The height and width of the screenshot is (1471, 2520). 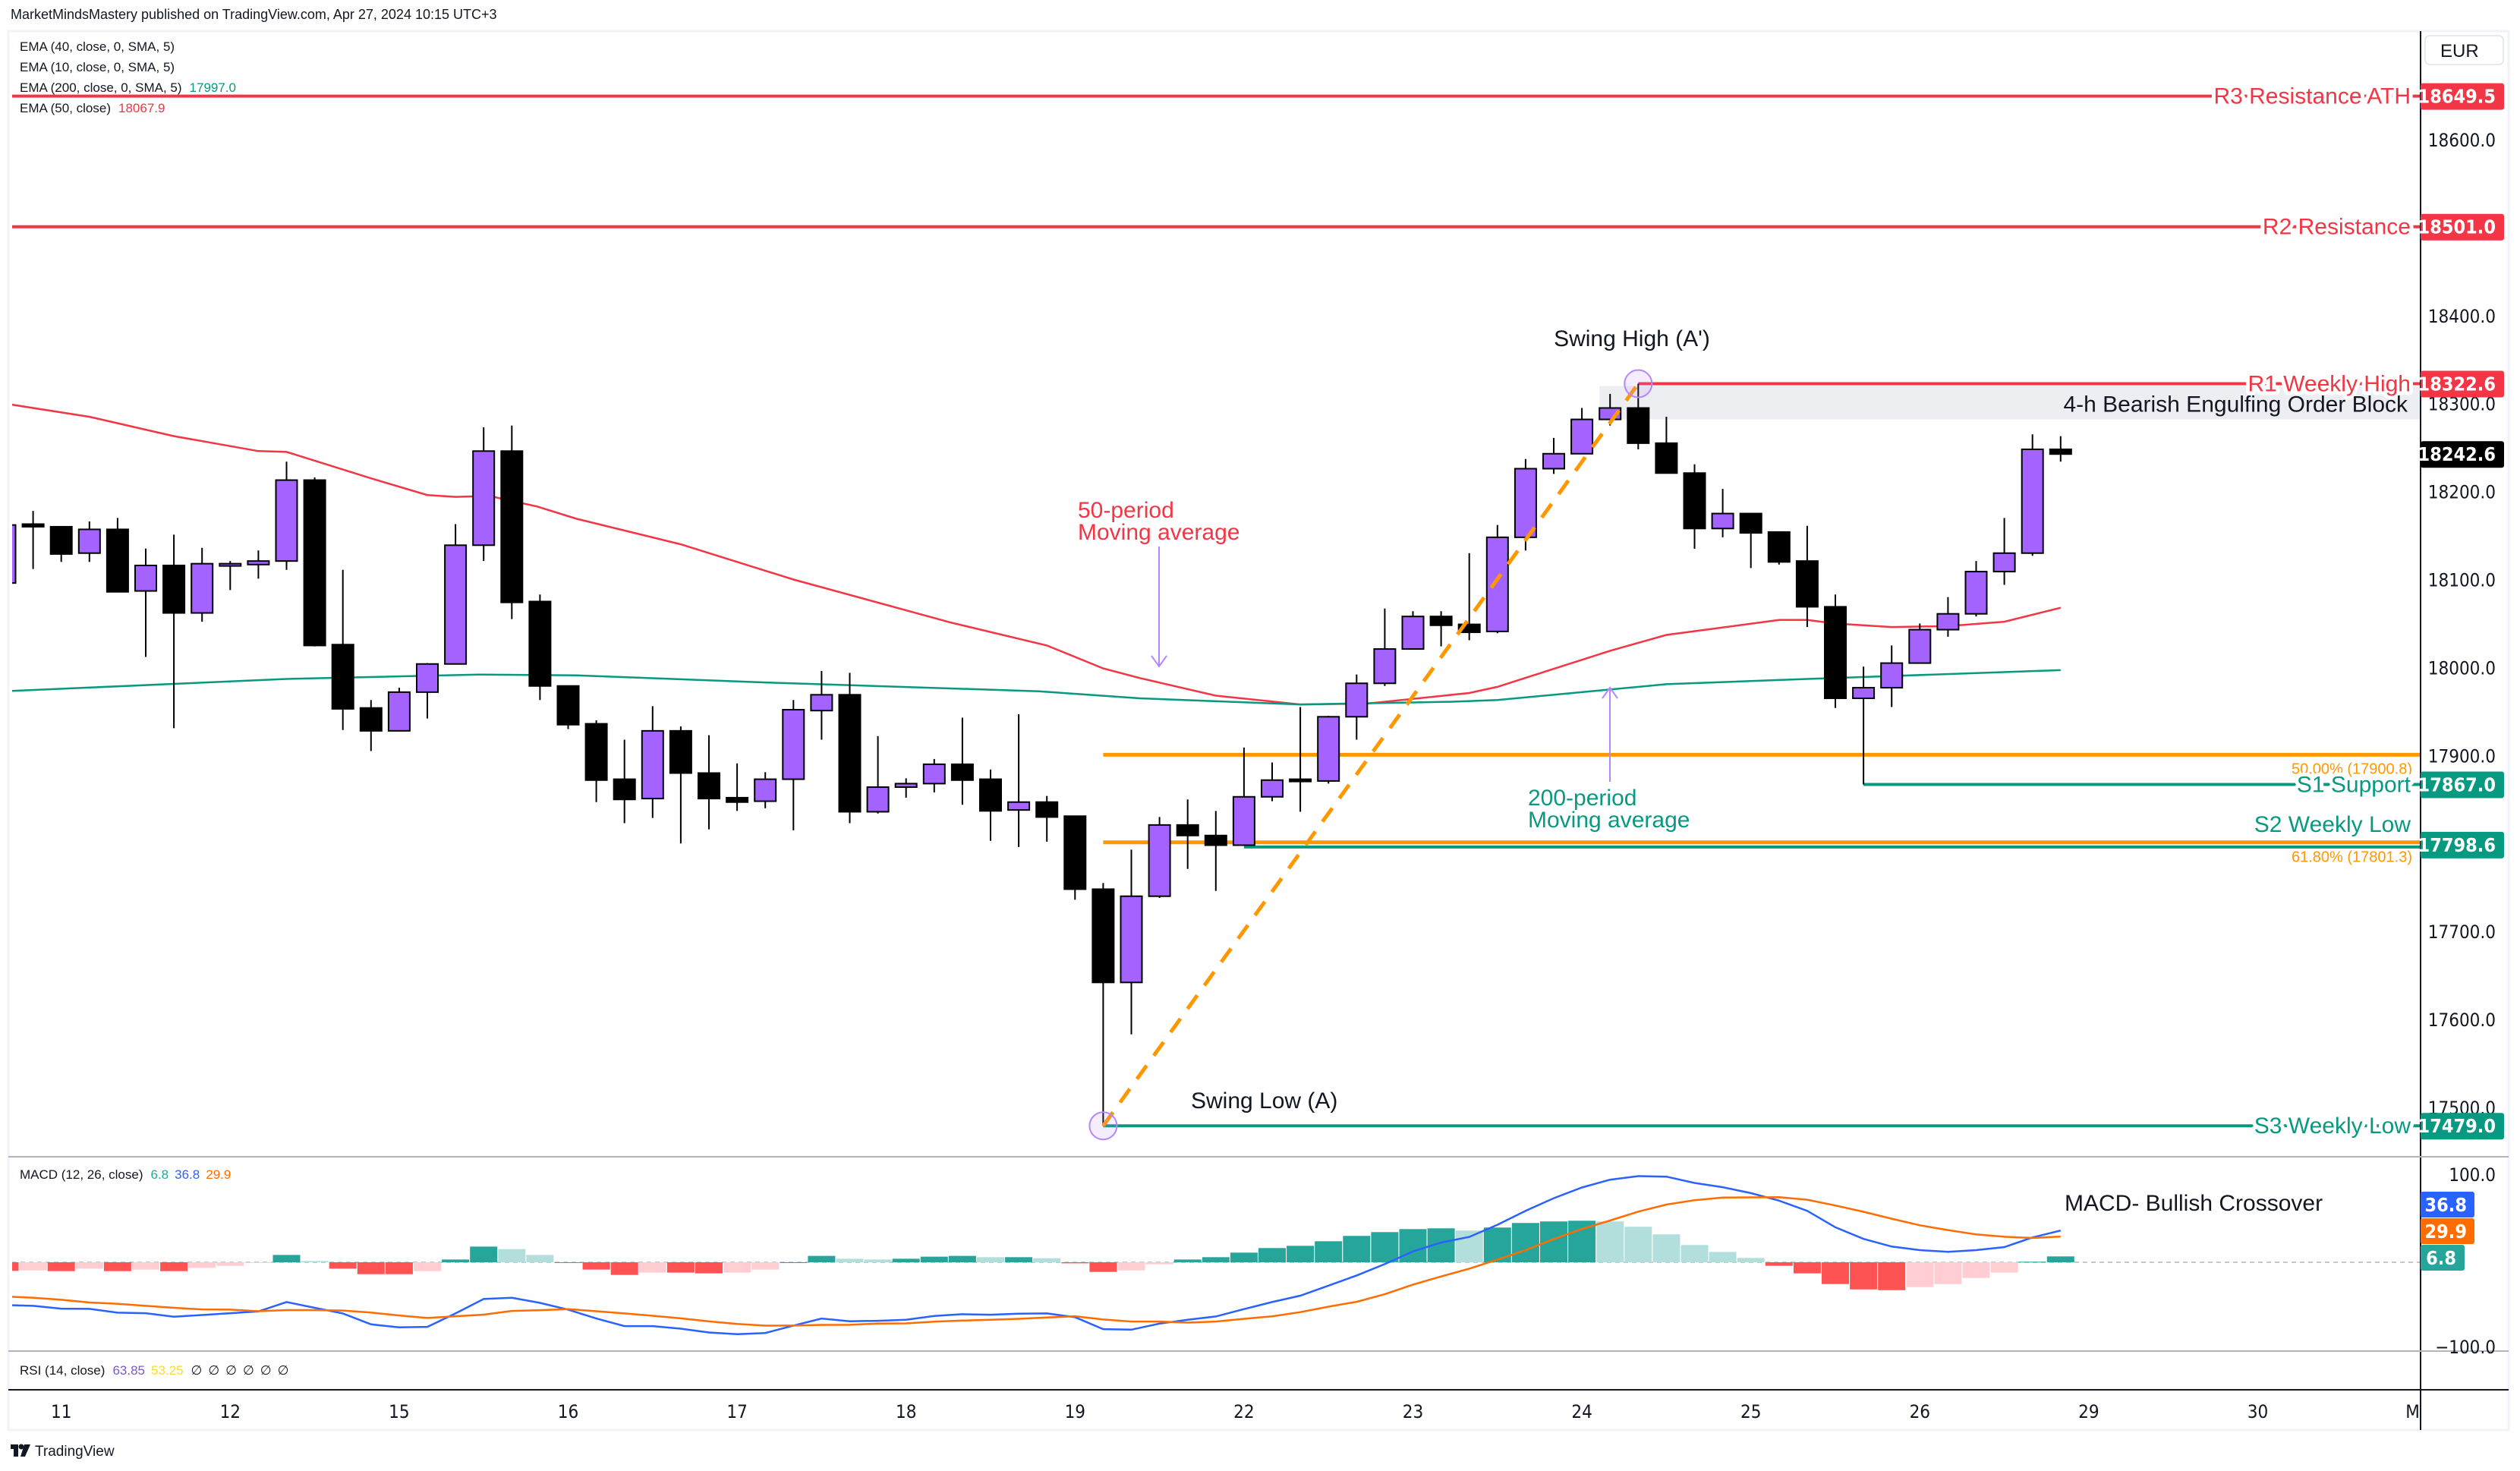 I want to click on tradingview-logo: TradingView, so click(x=63, y=1452).